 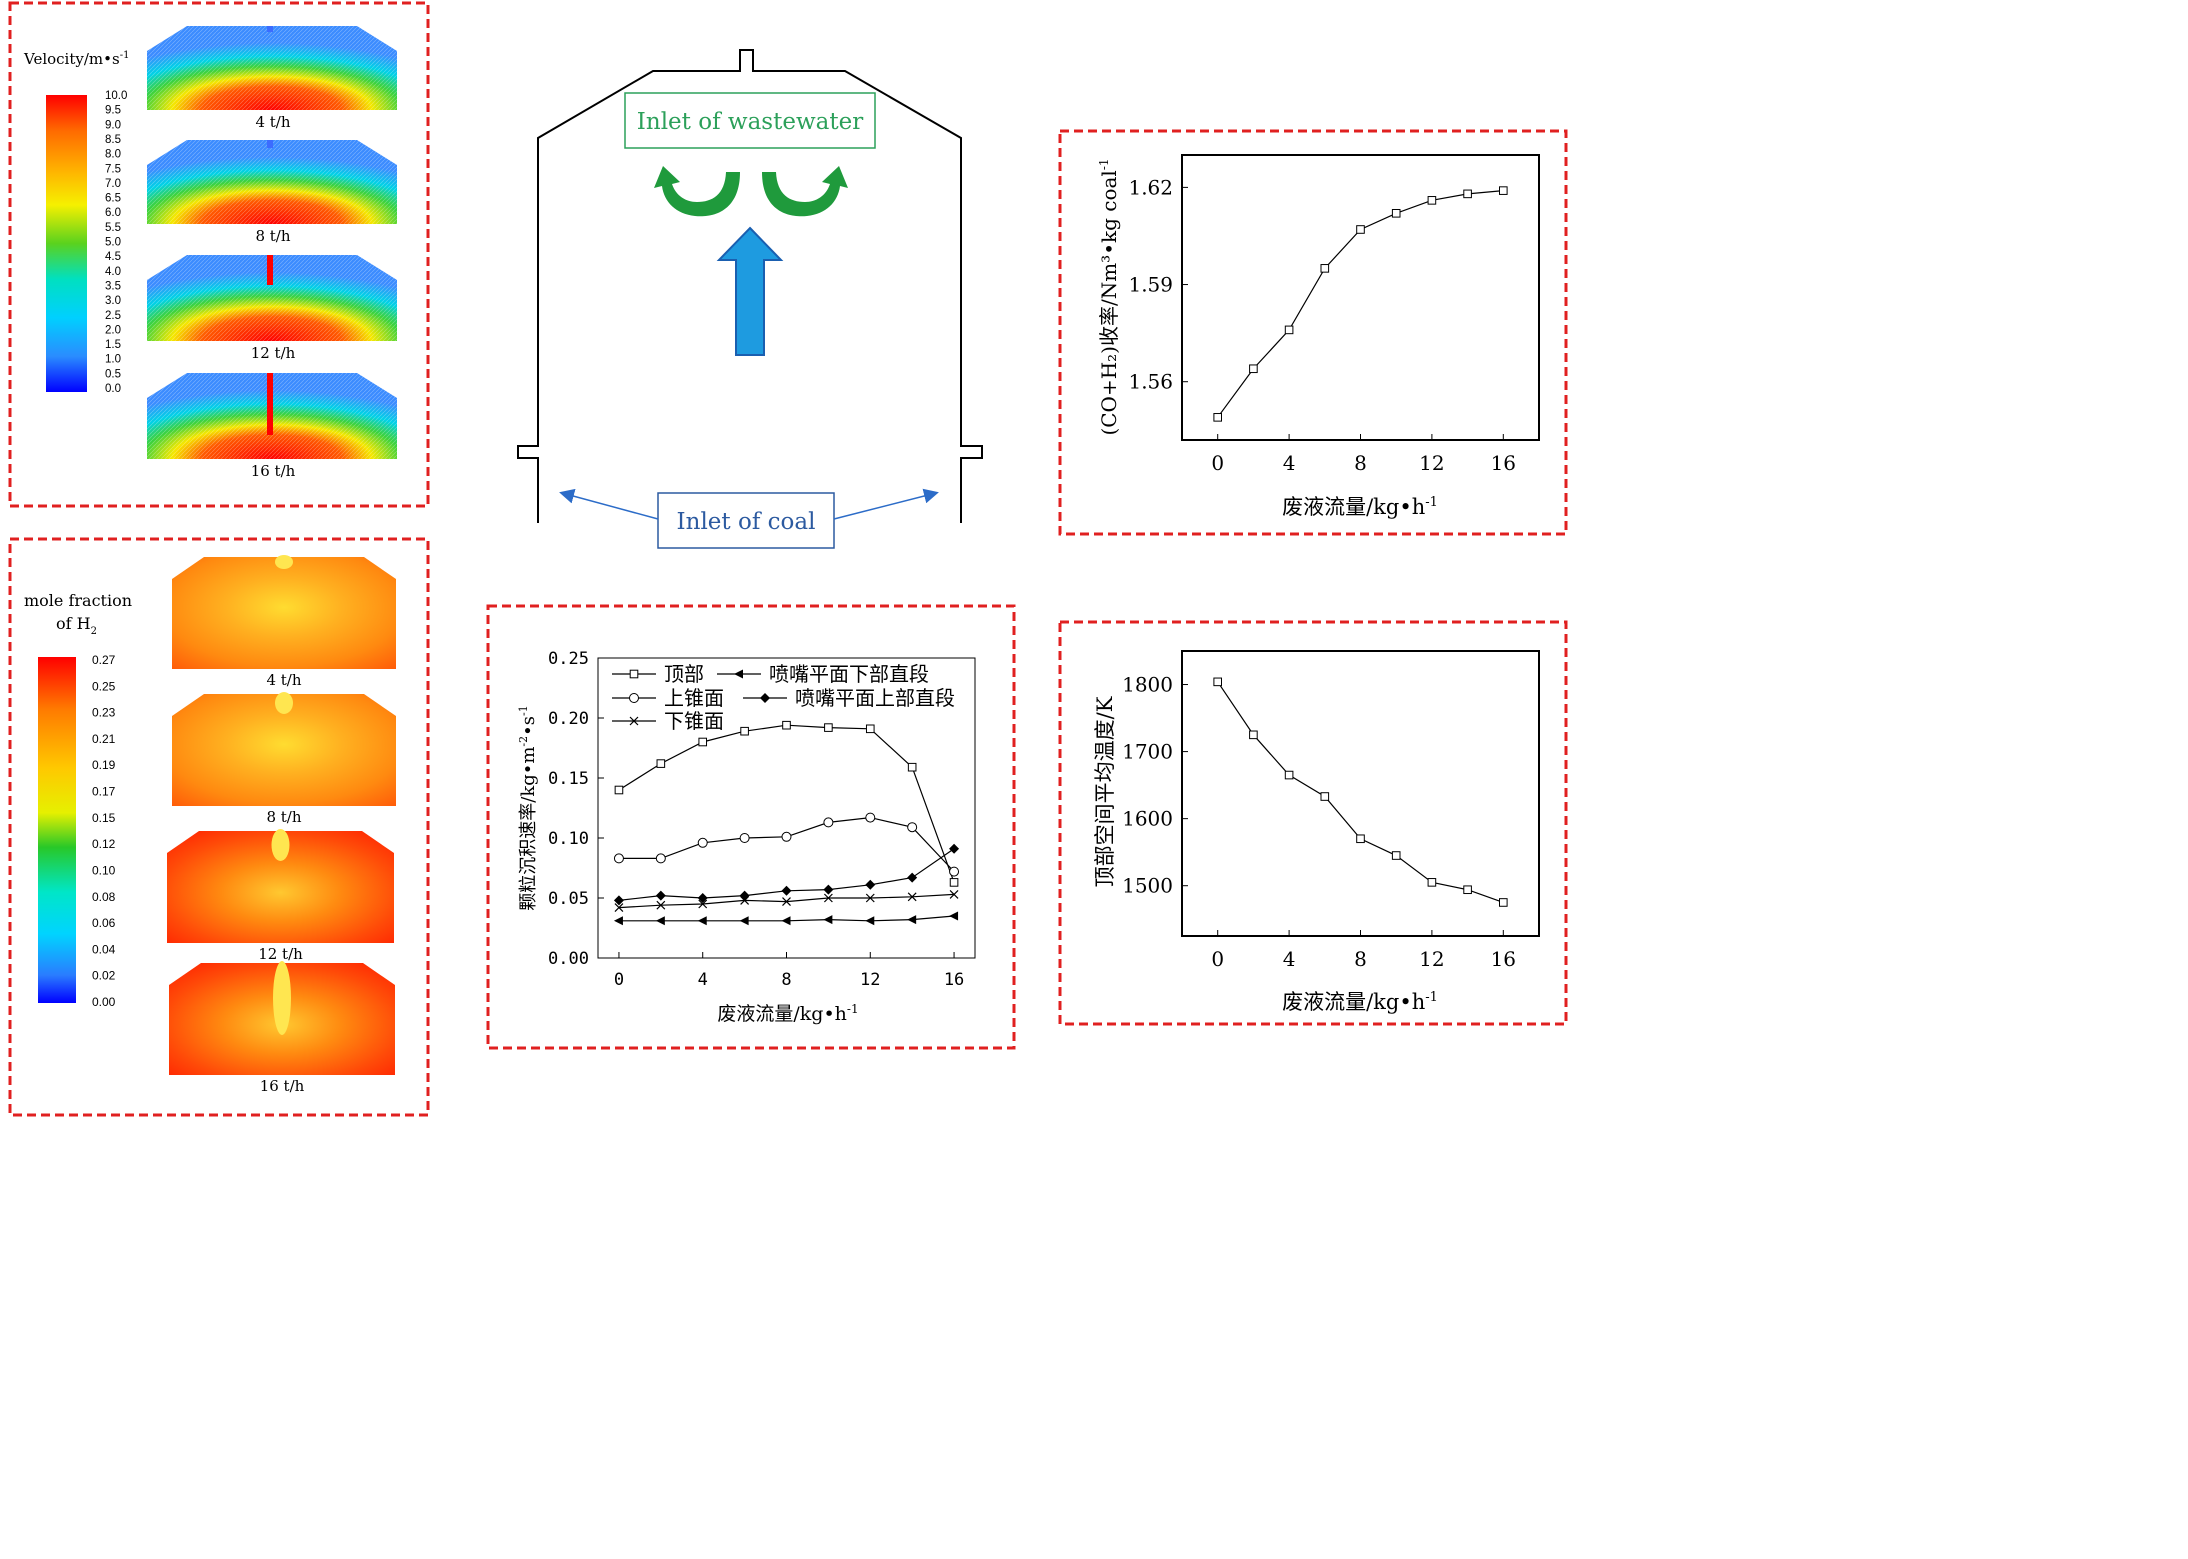 I want to click on h2-scale-tick: 0.23, so click(x=104, y=713).